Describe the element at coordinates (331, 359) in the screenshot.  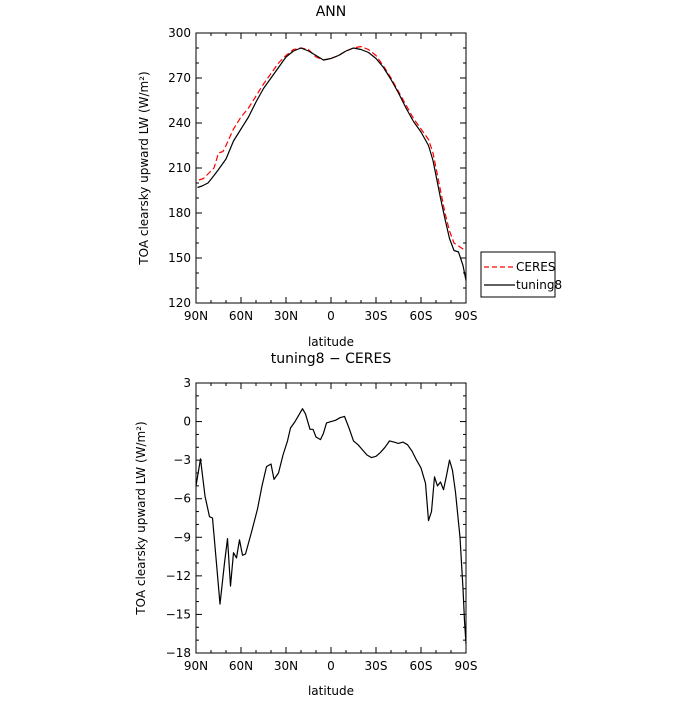
I see `bottom-chart-title: tuning8 − CERES` at that location.